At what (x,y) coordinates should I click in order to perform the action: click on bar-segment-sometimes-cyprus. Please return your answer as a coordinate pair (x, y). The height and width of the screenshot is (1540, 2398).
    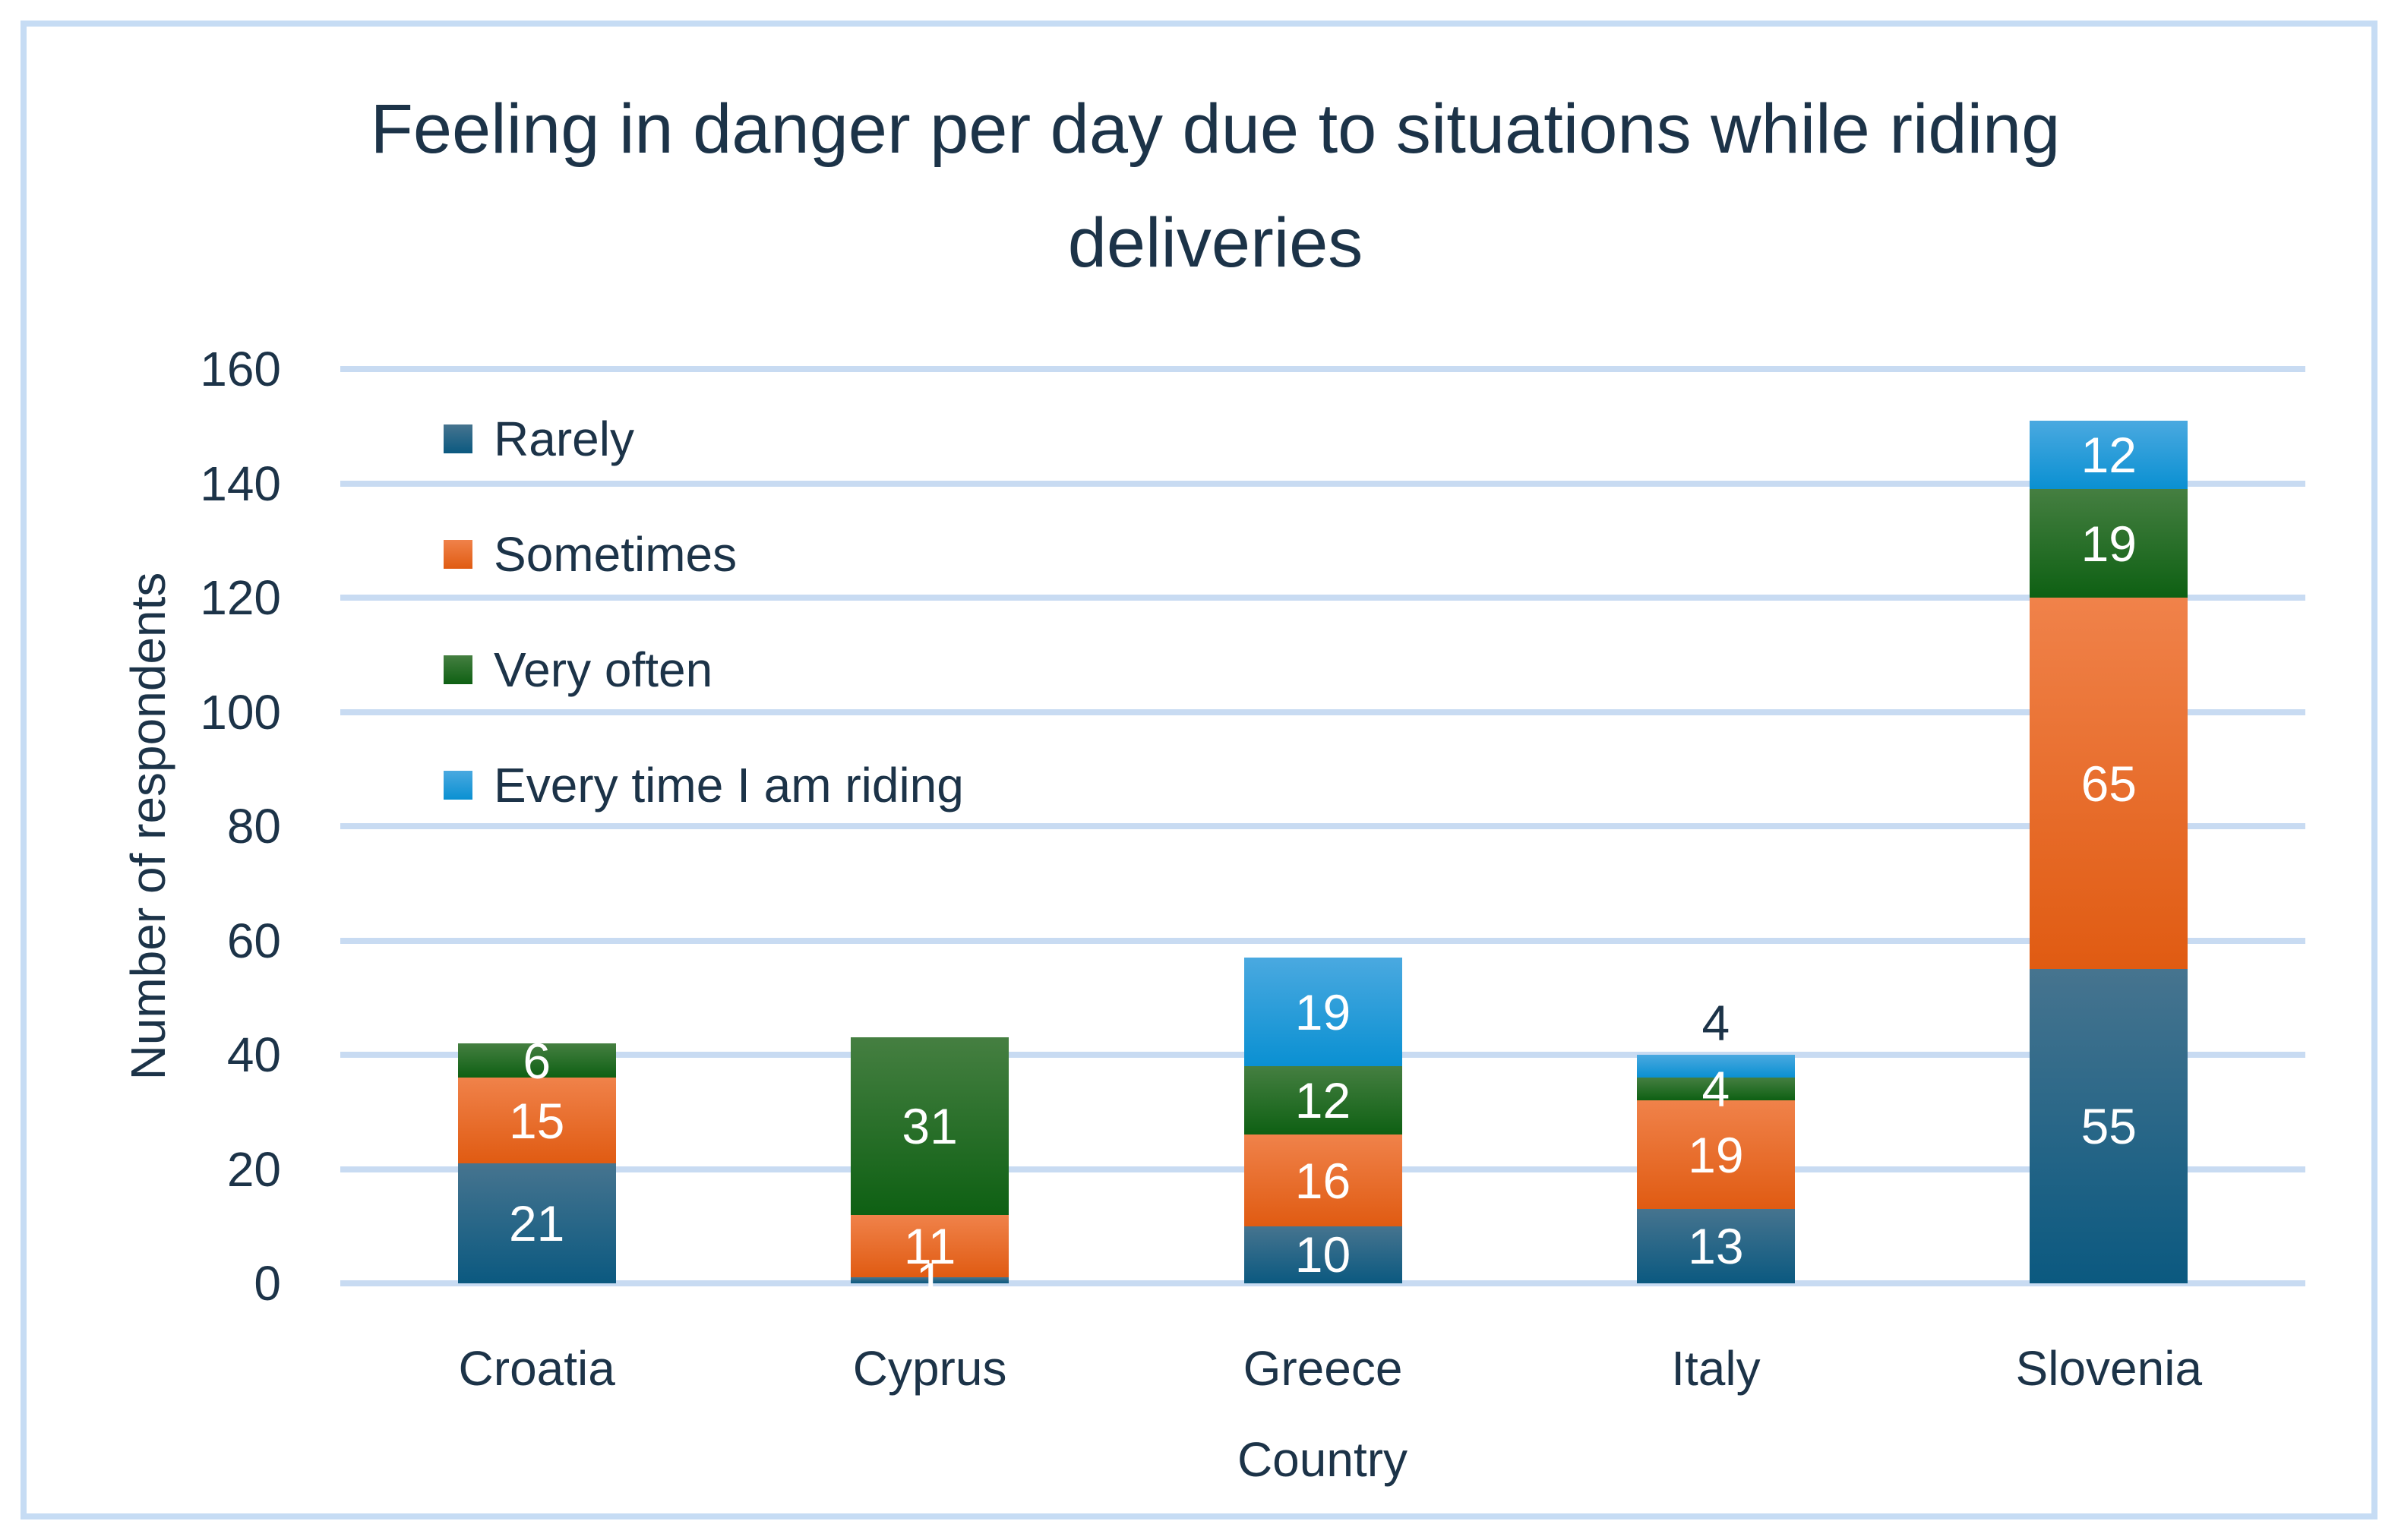
    Looking at the image, I should click on (930, 1246).